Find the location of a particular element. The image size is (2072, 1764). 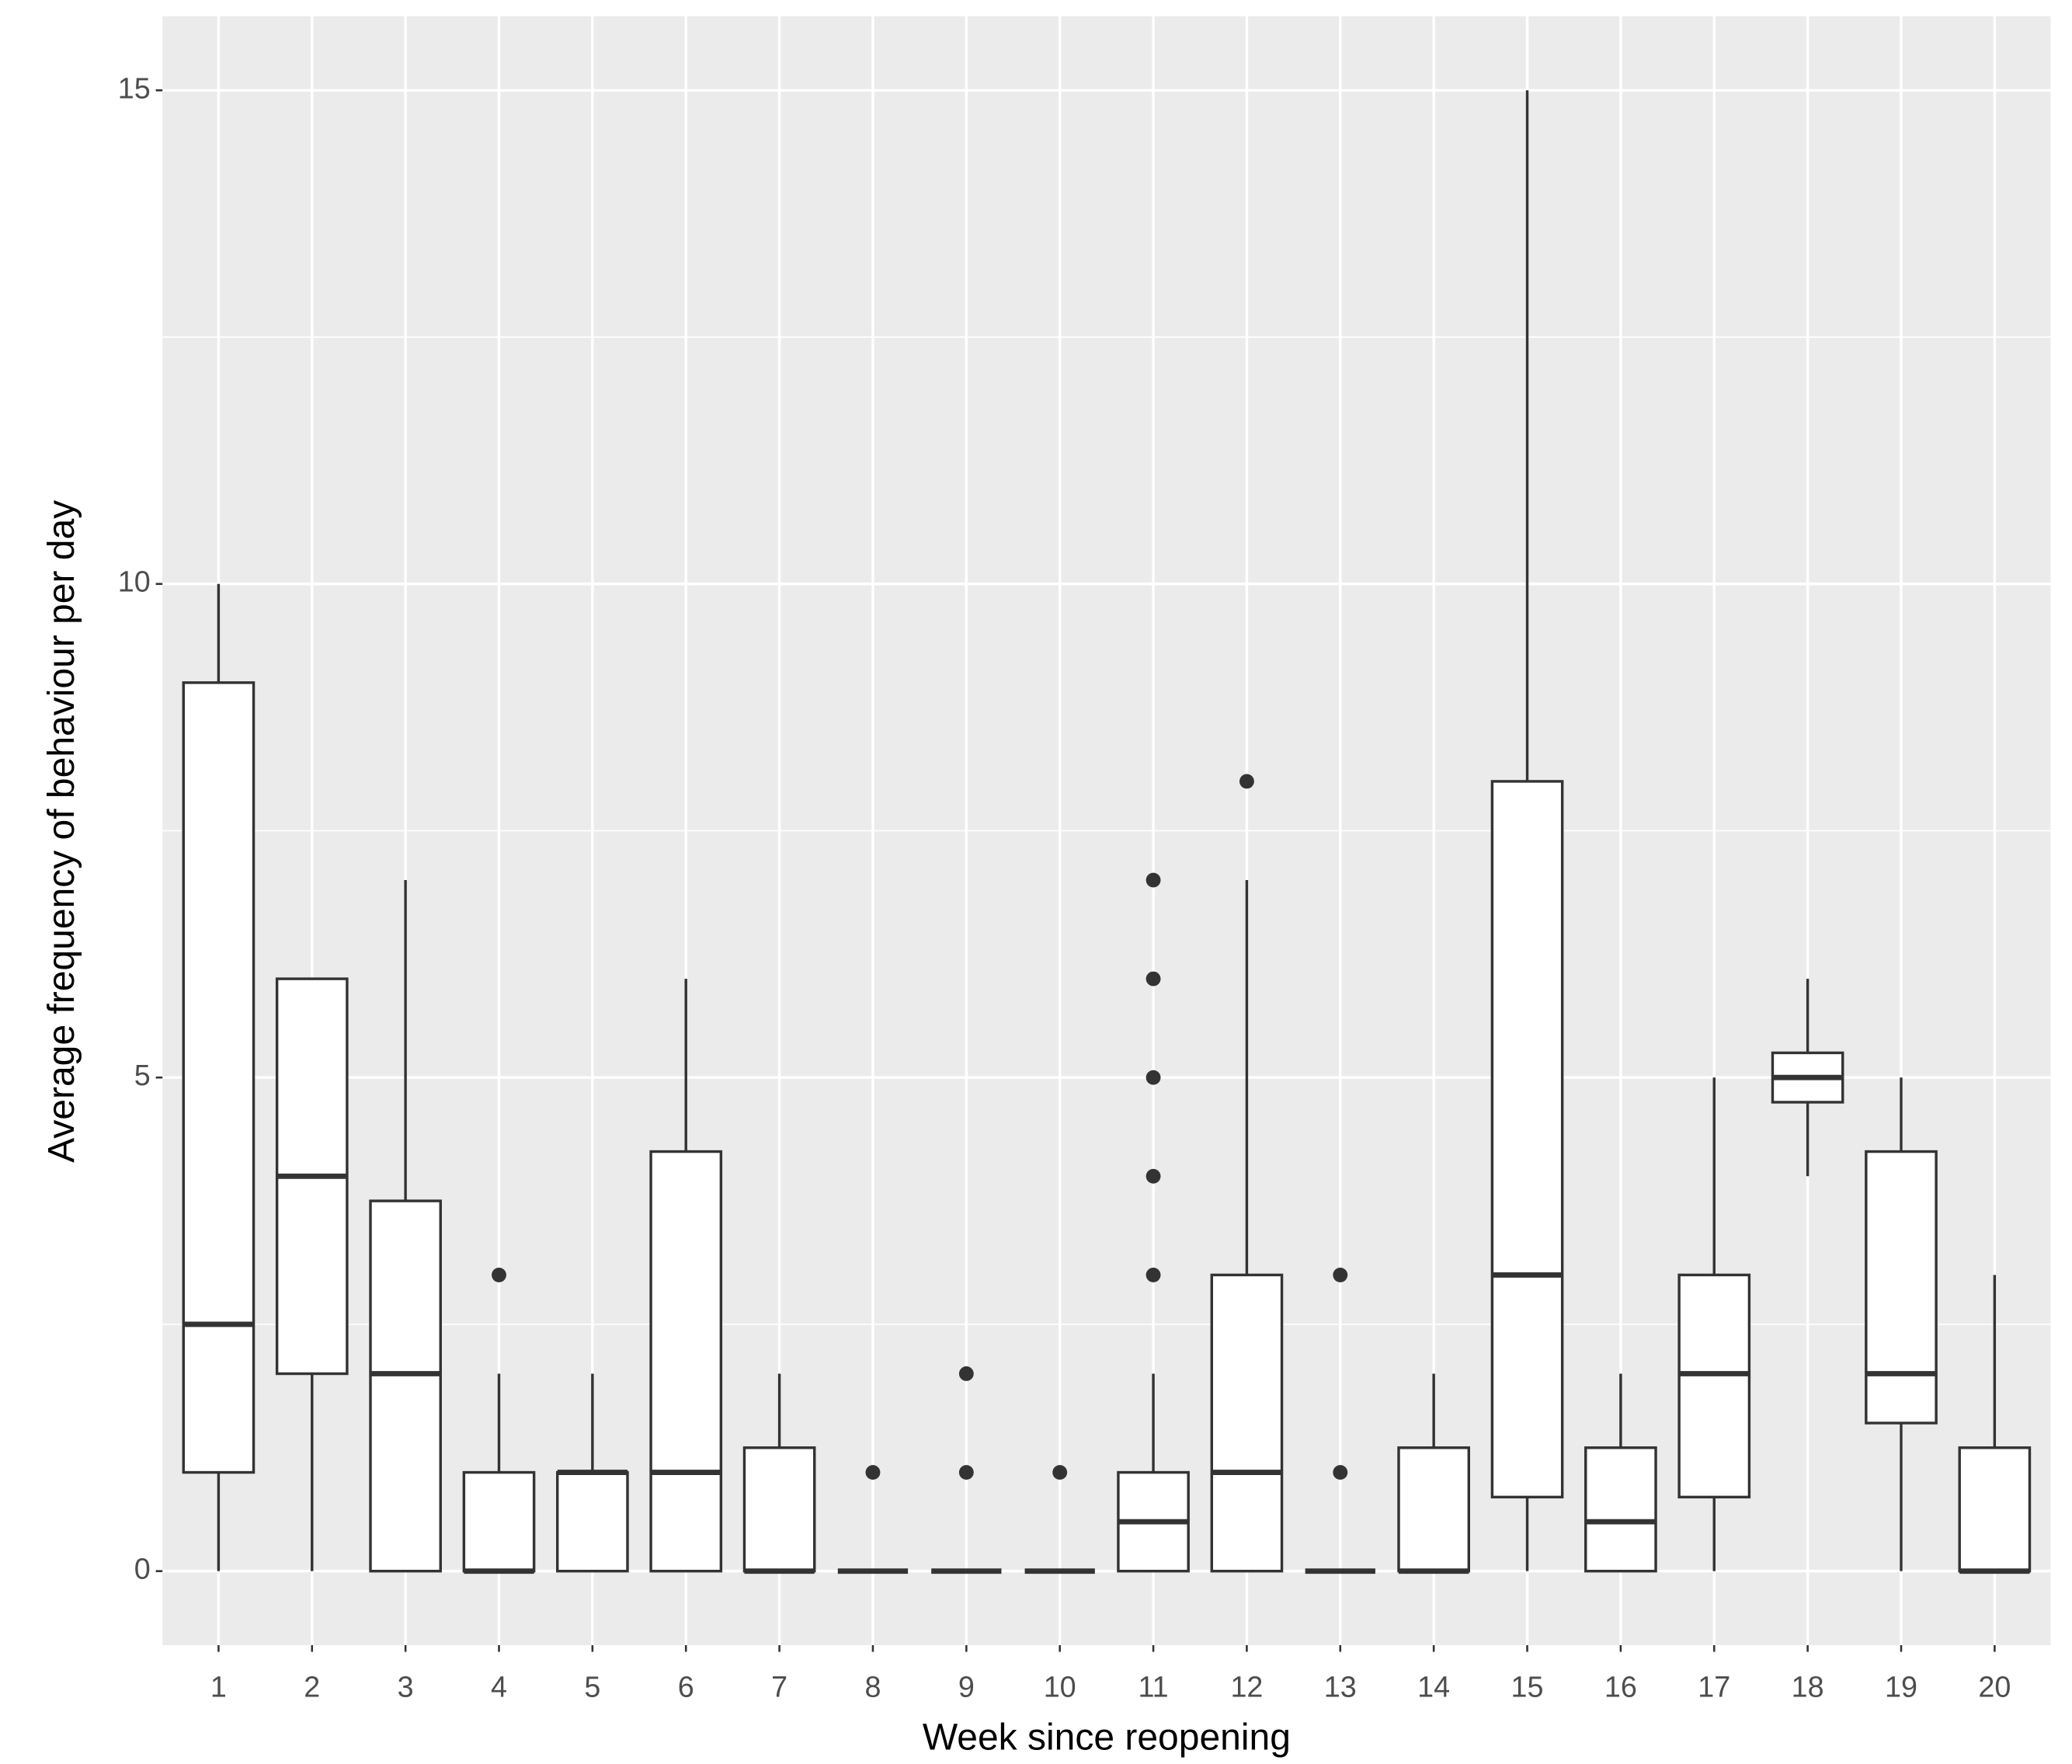

x-tick-label: 2 is located at coordinates (312, 1687).